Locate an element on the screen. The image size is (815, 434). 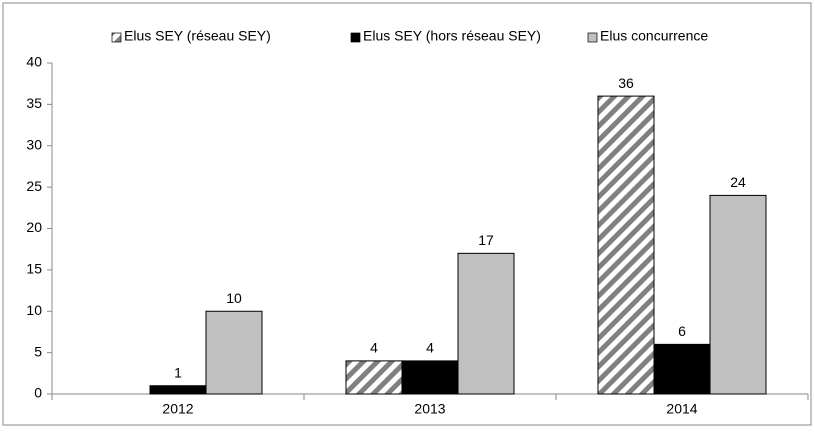
value-label: 10 is located at coordinates (234, 298).